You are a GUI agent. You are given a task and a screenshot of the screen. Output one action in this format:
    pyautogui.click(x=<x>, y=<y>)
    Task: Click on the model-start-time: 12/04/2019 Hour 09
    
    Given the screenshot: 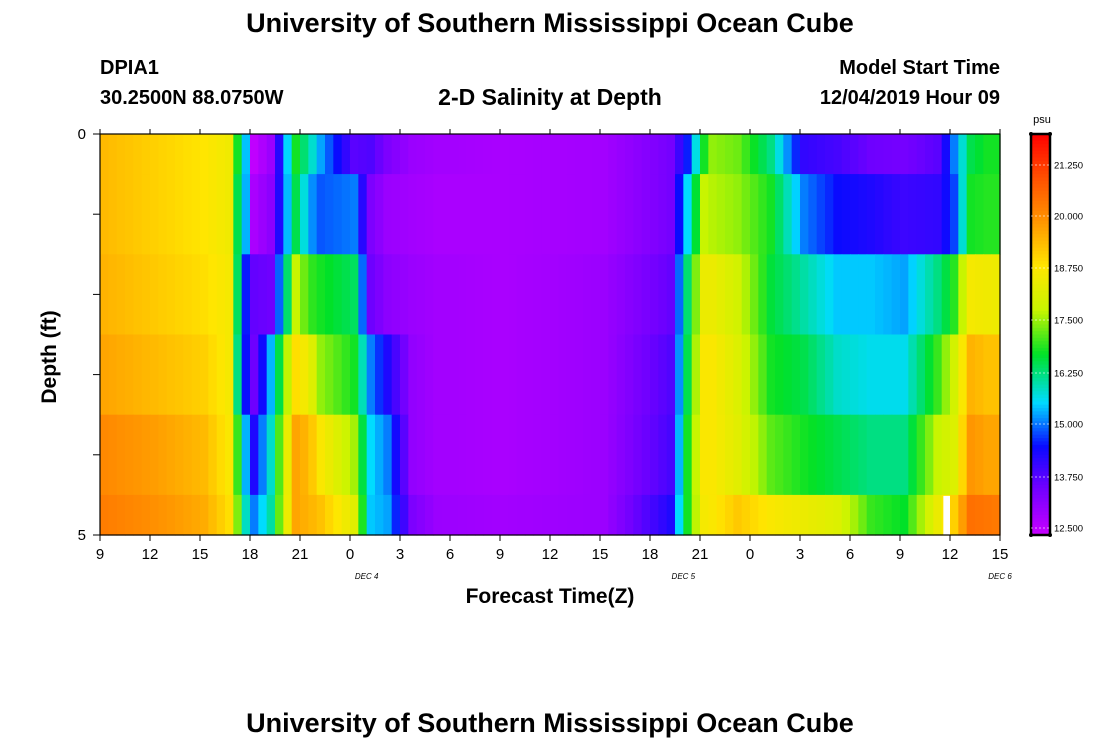 What is the action you would take?
    pyautogui.click(x=909, y=98)
    